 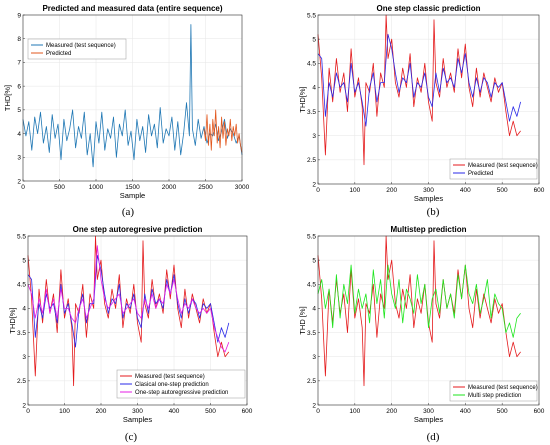 What do you see at coordinates (169, 187) in the screenshot?
I see `x-tick-label: 2000` at bounding box center [169, 187].